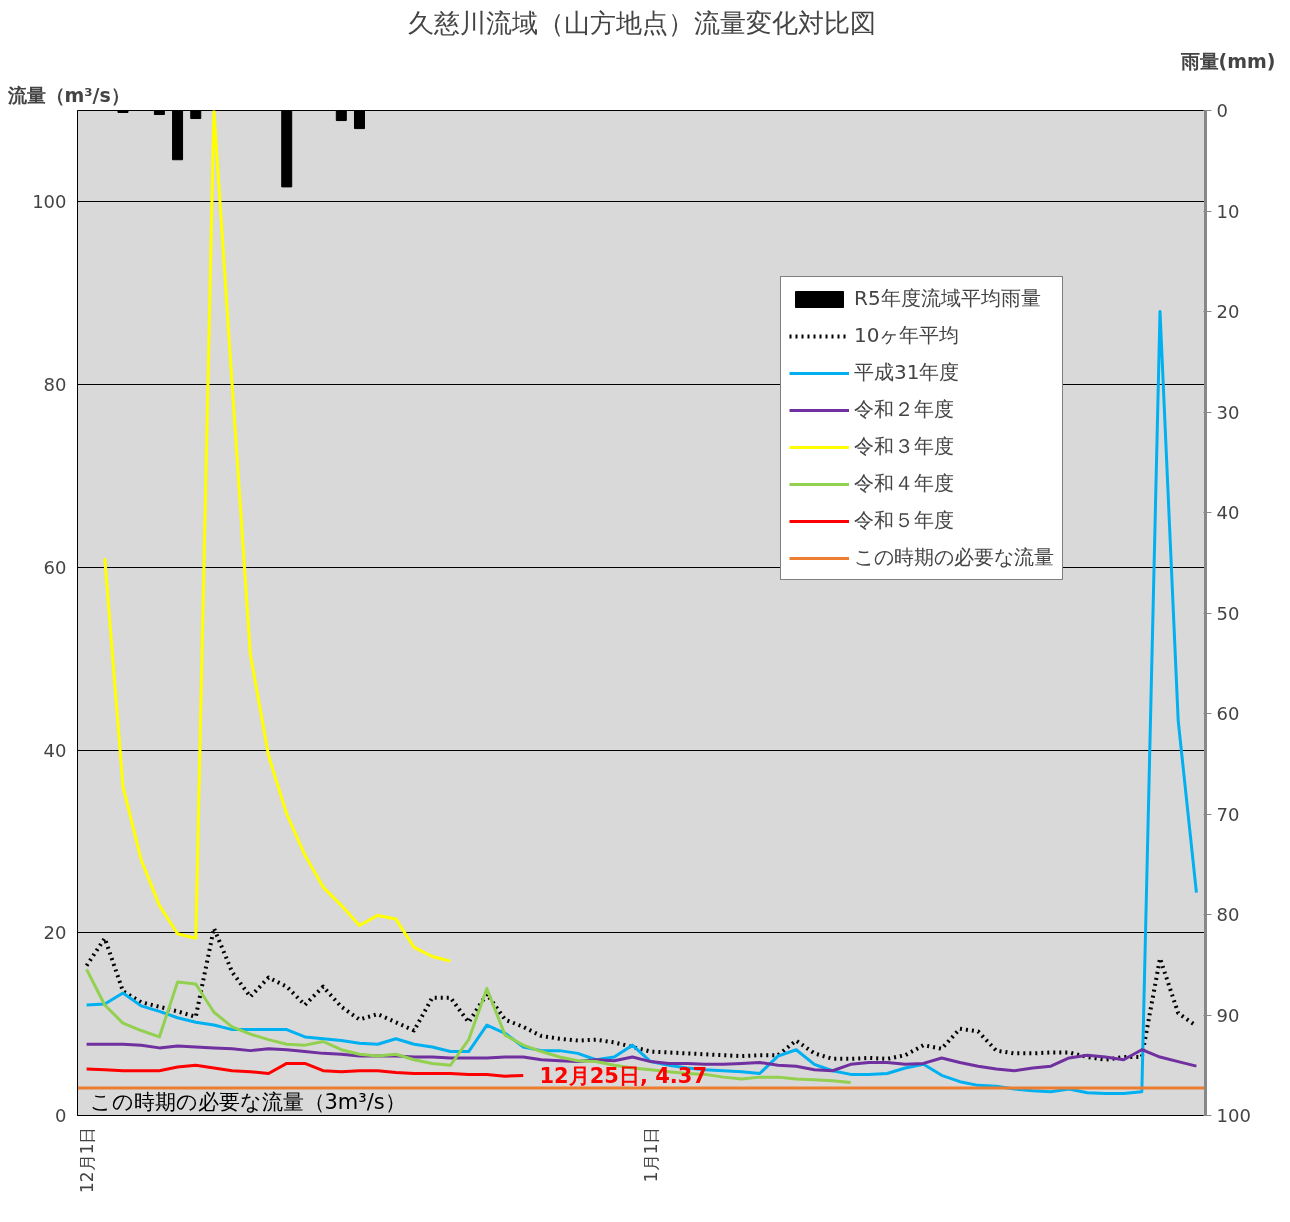  What do you see at coordinates (1228, 412) in the screenshot?
I see `y2-tick-label: 30` at bounding box center [1228, 412].